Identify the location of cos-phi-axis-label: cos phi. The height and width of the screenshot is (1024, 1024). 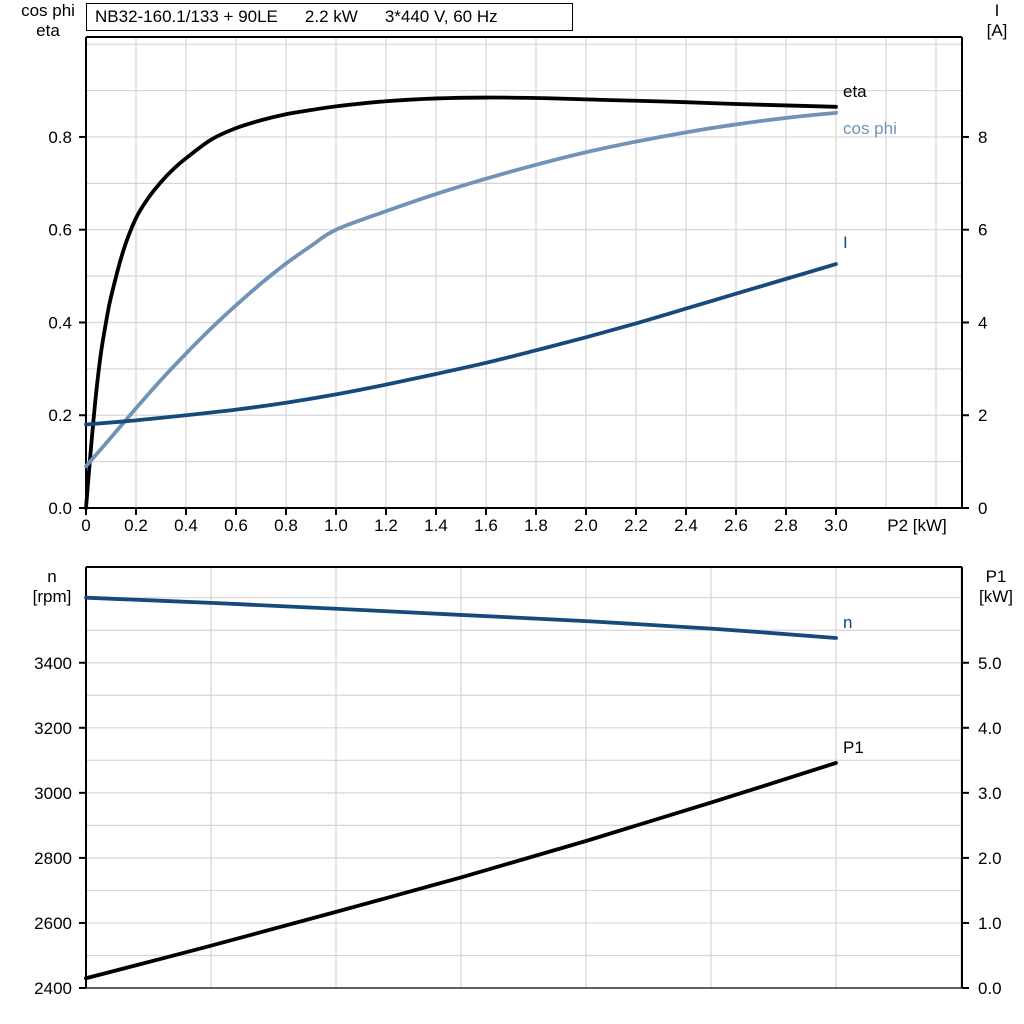
(48, 10).